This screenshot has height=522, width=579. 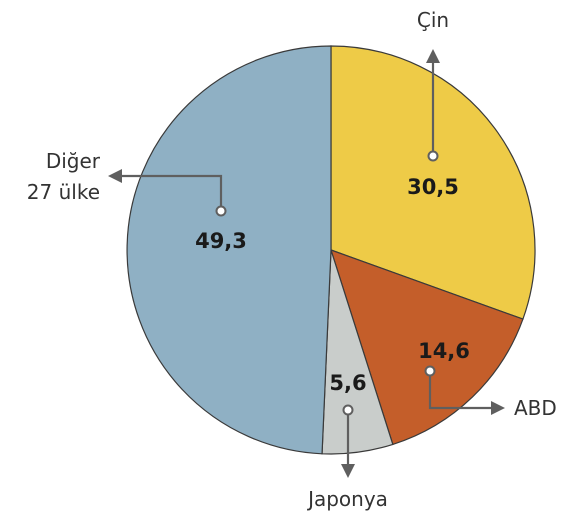 I want to click on value-label-japonya: 5,6, so click(x=347, y=383).